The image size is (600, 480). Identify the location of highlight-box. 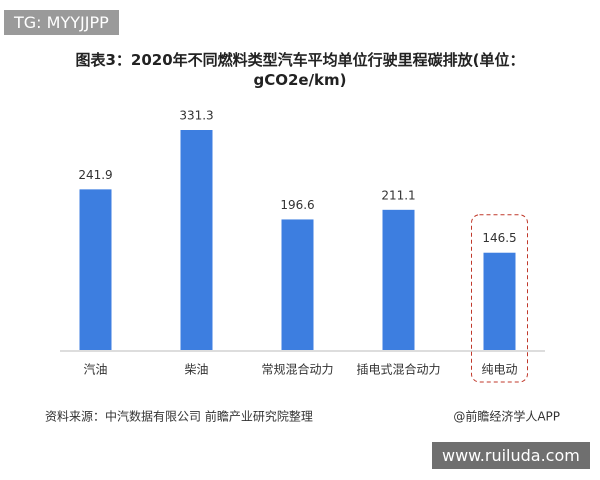
(499, 298).